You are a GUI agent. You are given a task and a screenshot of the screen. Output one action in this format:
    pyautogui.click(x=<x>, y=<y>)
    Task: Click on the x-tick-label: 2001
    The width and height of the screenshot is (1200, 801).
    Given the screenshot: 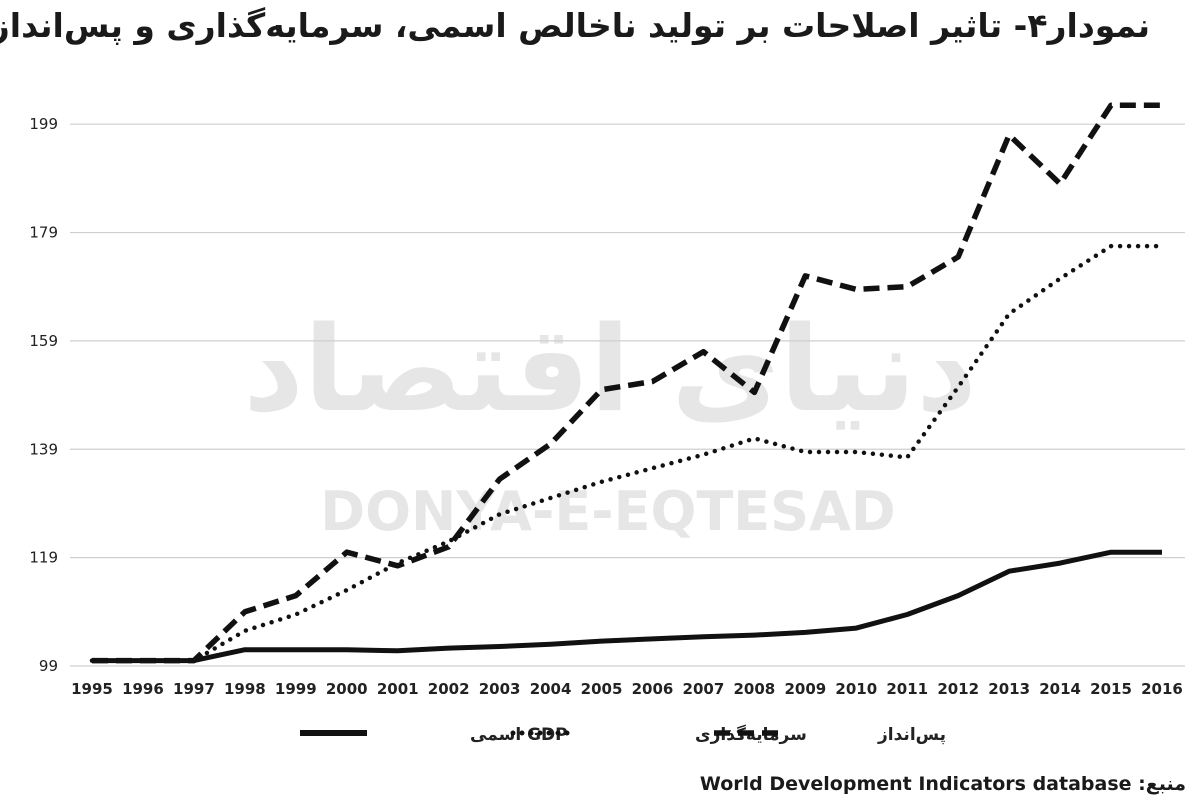 What is the action you would take?
    pyautogui.click(x=398, y=689)
    